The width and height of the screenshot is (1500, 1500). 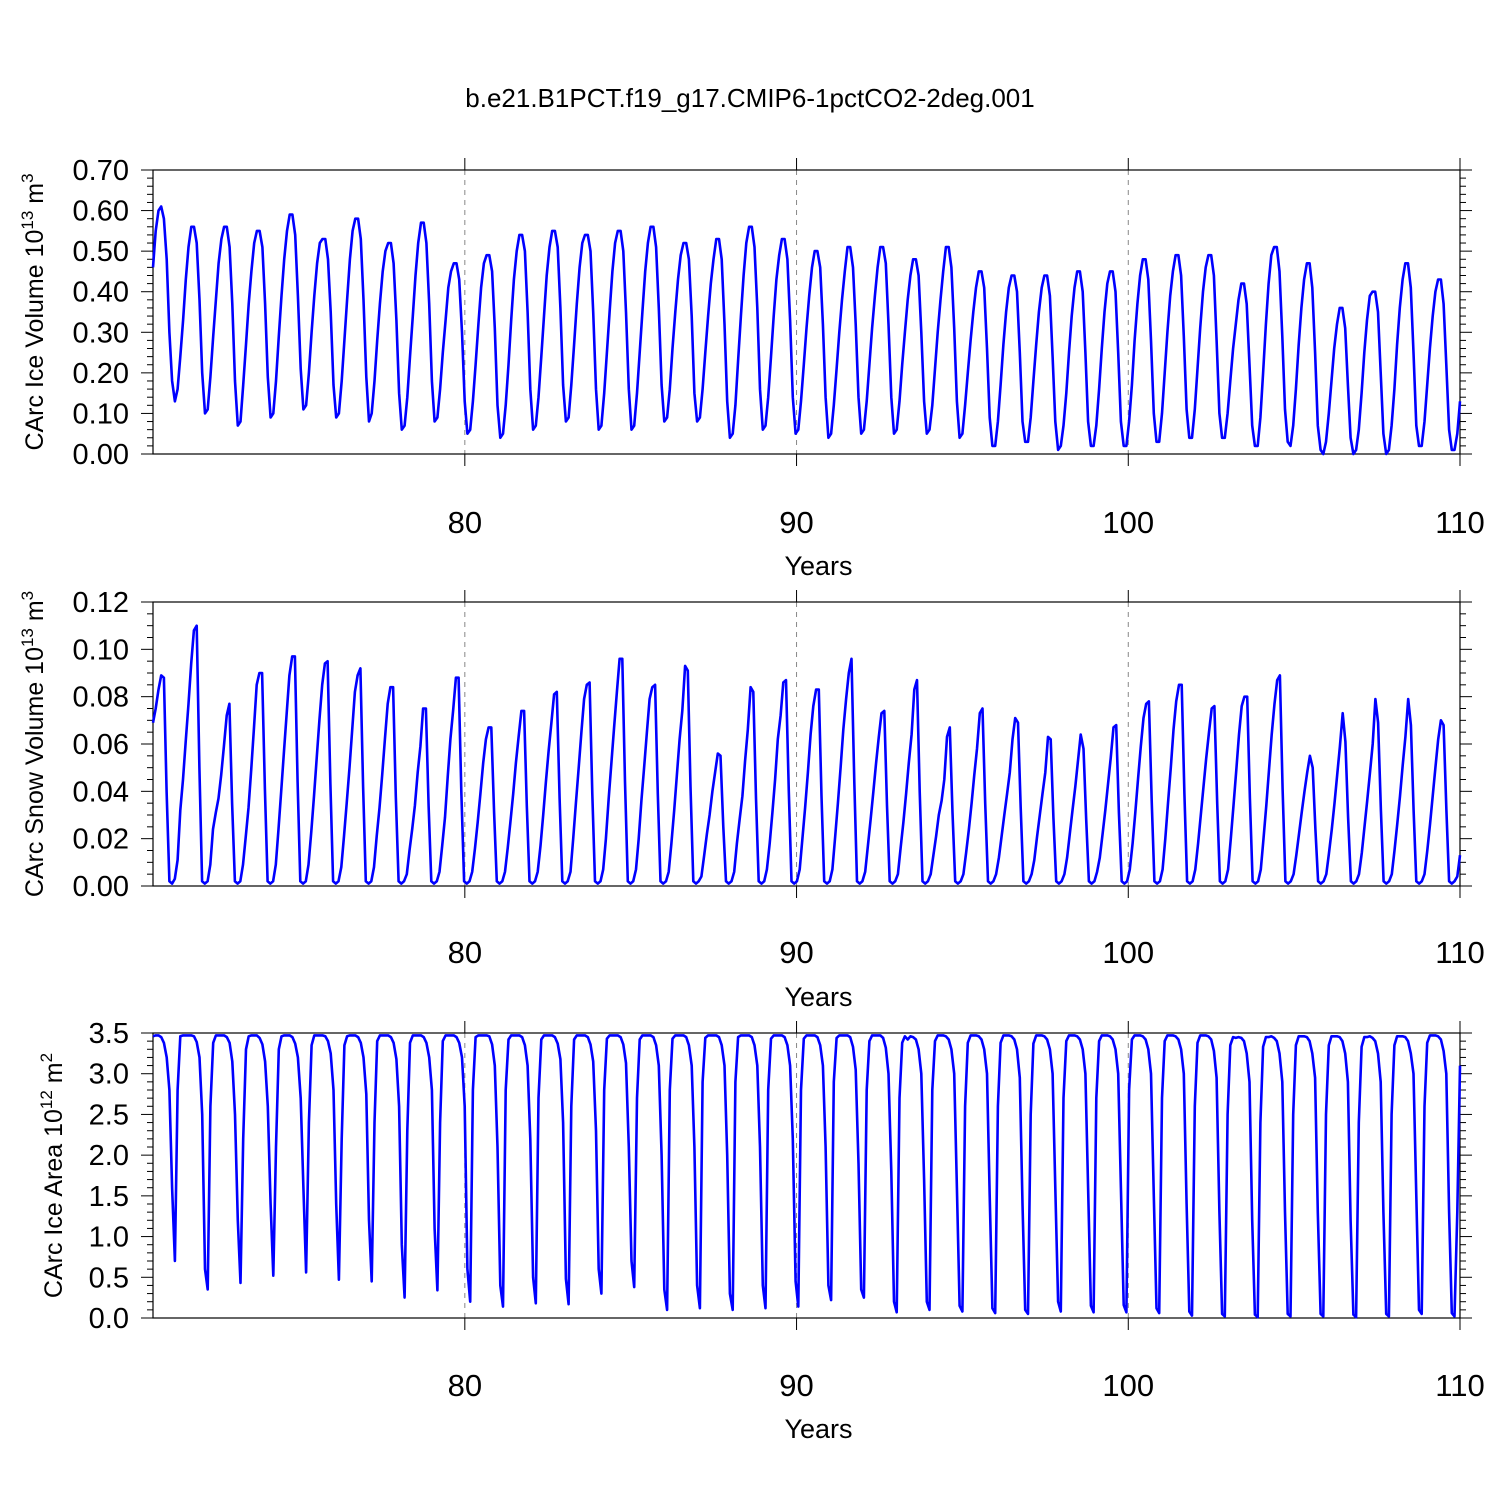 What do you see at coordinates (35, 340) in the screenshot?
I see `y-axis-label-text: CArc Ice Volume 10` at bounding box center [35, 340].